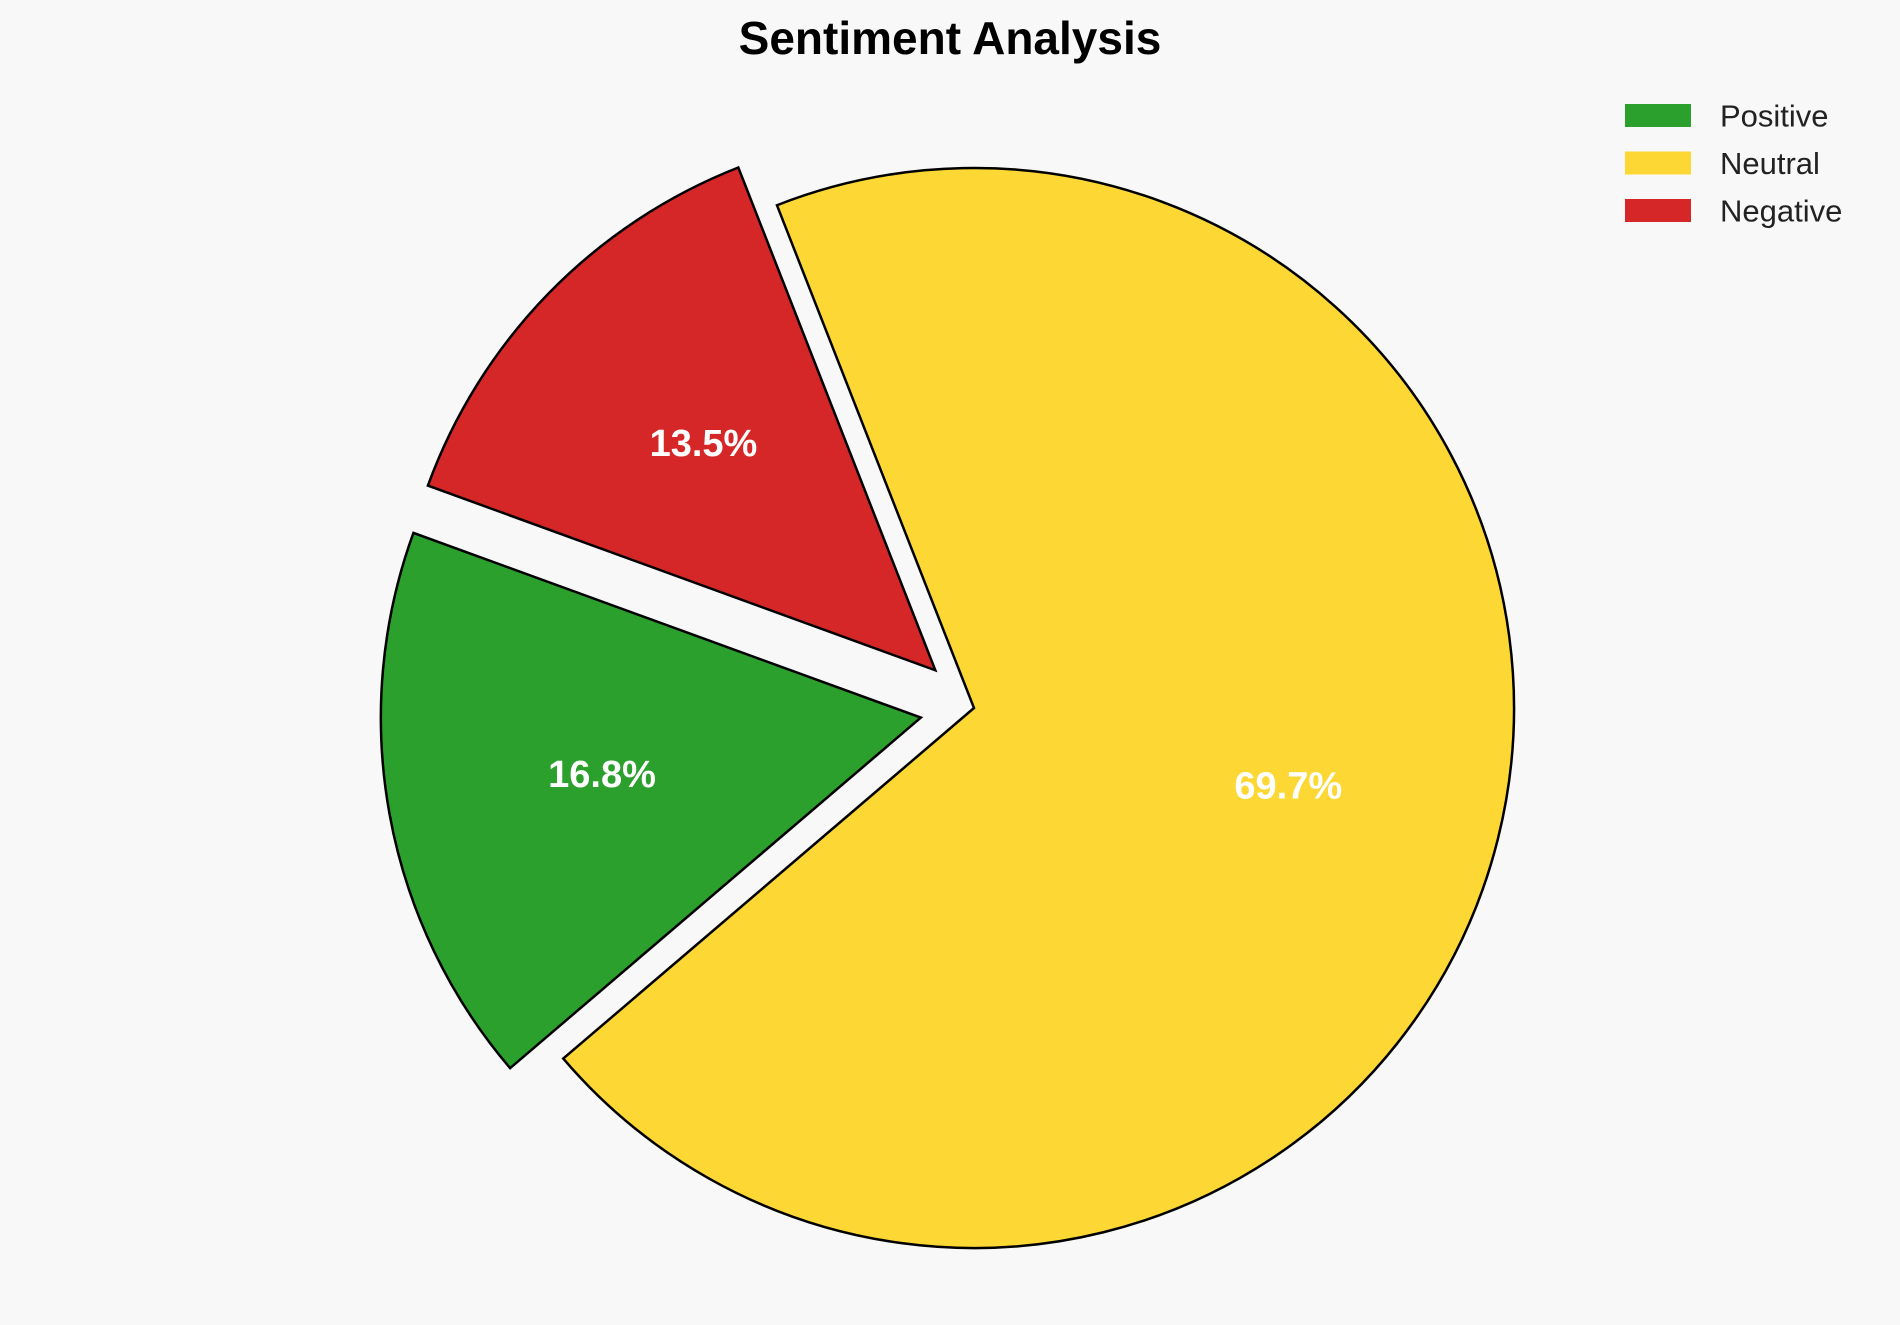 The width and height of the screenshot is (1900, 1325). What do you see at coordinates (602, 775) in the screenshot?
I see `slice-label-positive: 16.8%` at bounding box center [602, 775].